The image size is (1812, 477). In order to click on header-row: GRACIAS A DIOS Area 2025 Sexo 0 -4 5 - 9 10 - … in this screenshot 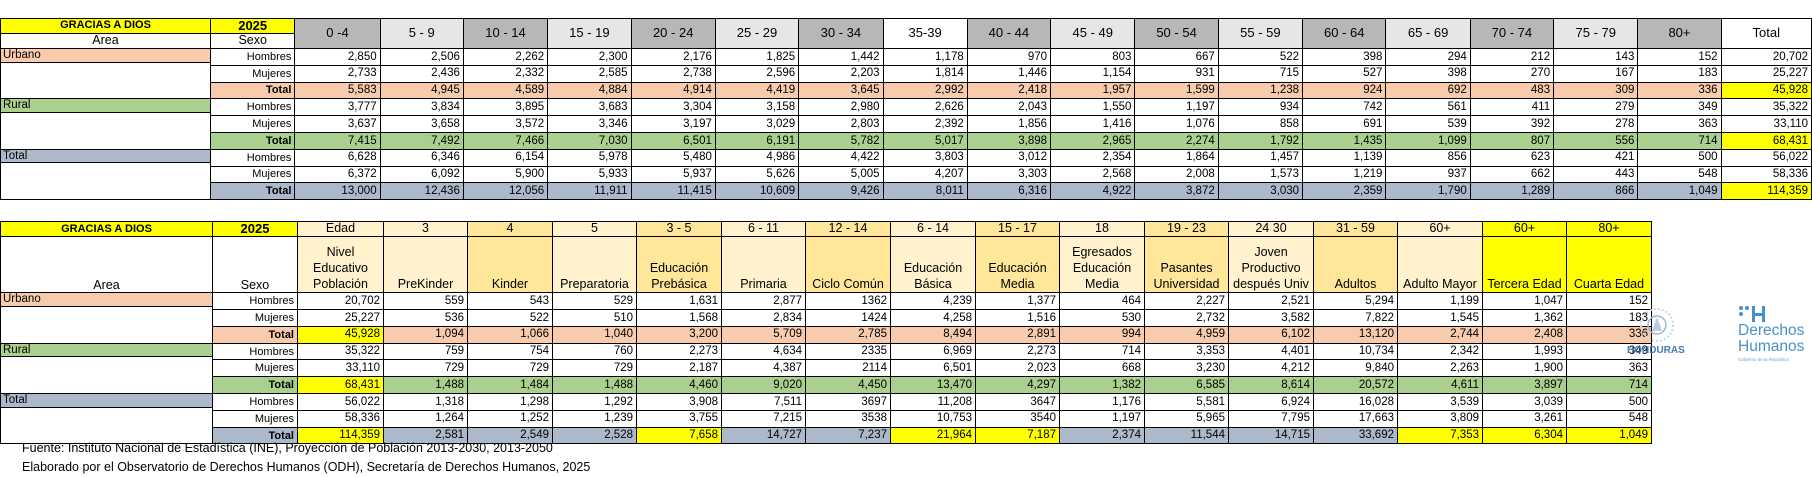, I will do `click(906, 33)`.